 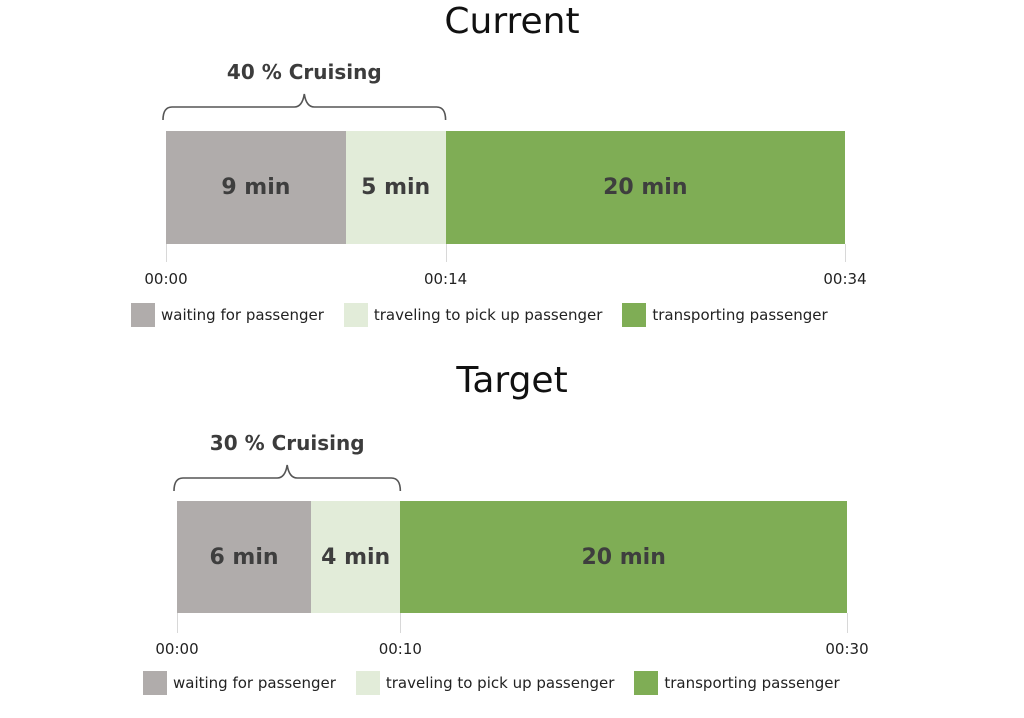 What do you see at coordinates (287, 443) in the screenshot?
I see `cruising-annotation: 30 % Cruising` at bounding box center [287, 443].